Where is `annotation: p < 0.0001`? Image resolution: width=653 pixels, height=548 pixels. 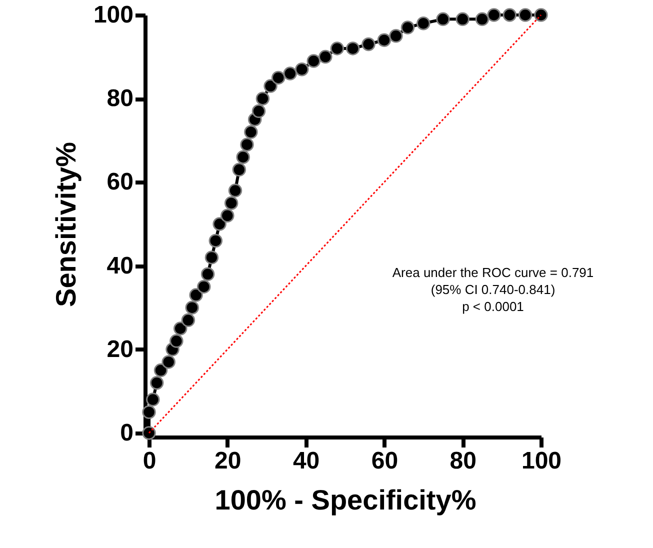
annotation: p < 0.0001 is located at coordinates (493, 306).